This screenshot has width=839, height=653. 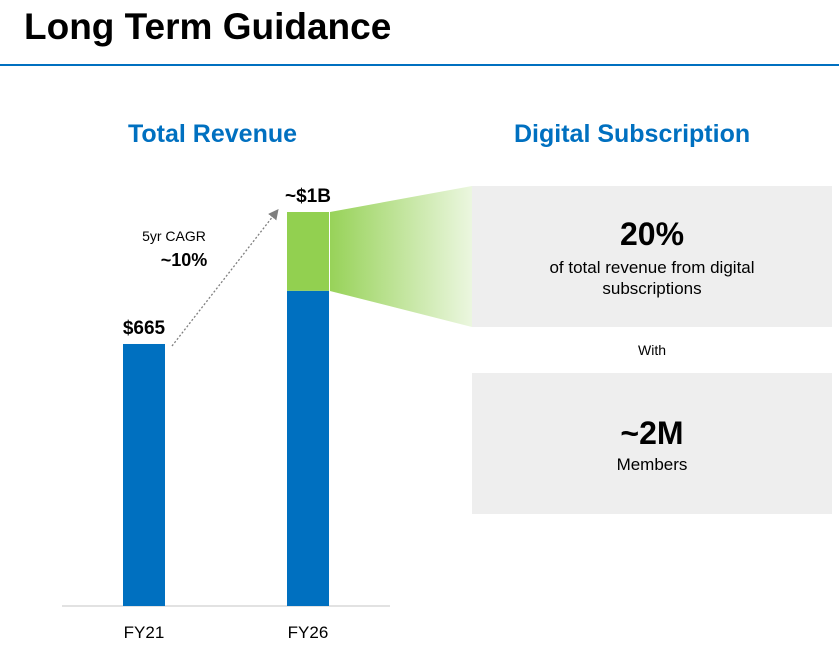 I want to click on cagr-value: ~10%, so click(x=184, y=260).